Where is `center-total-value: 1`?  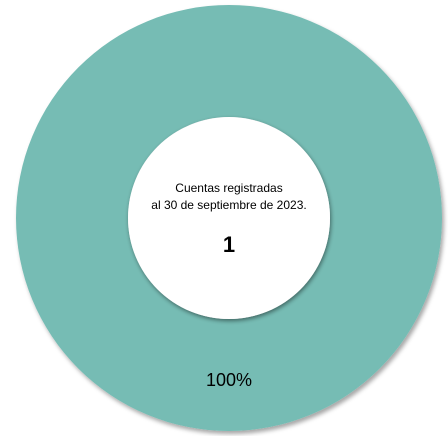 center-total-value: 1 is located at coordinates (229, 244).